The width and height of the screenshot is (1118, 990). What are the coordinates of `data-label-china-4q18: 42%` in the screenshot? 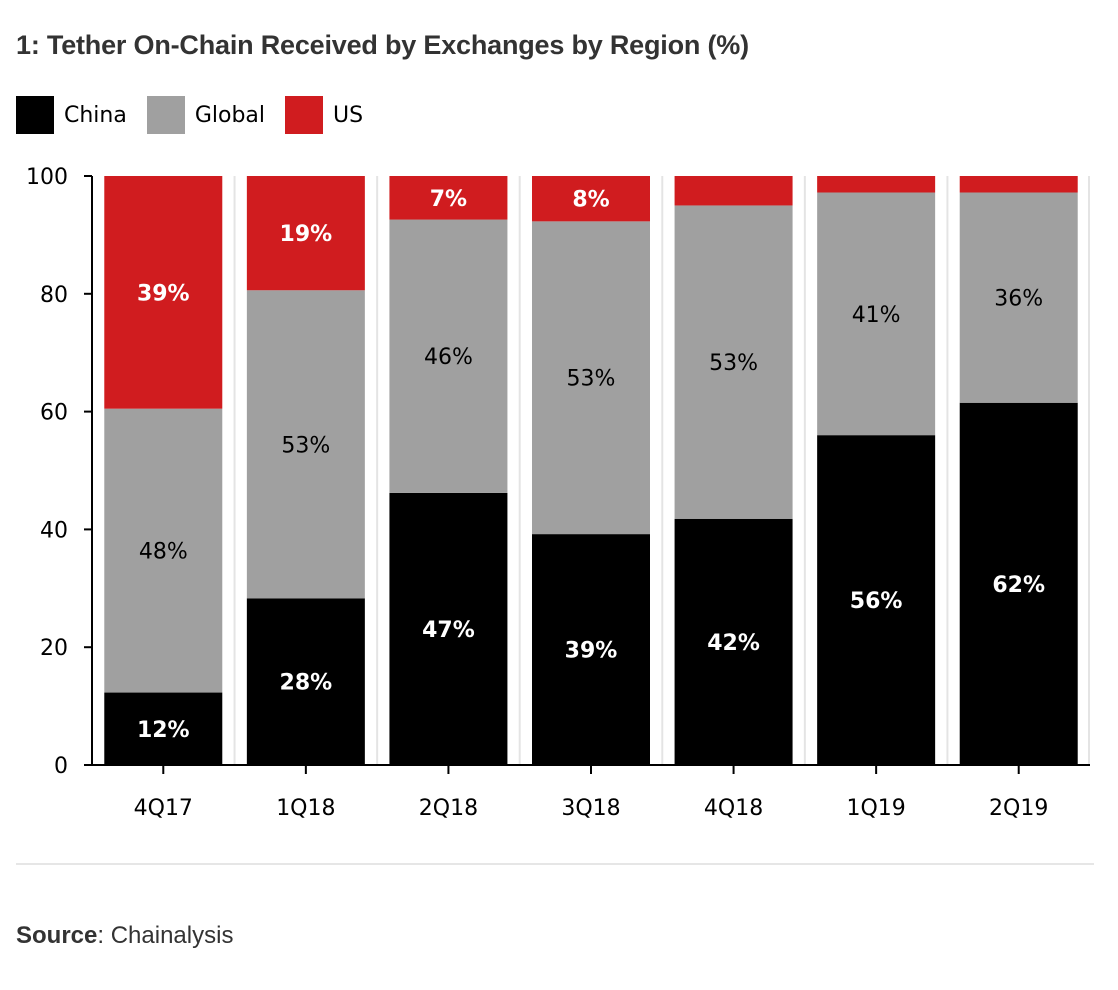 It's located at (733, 643).